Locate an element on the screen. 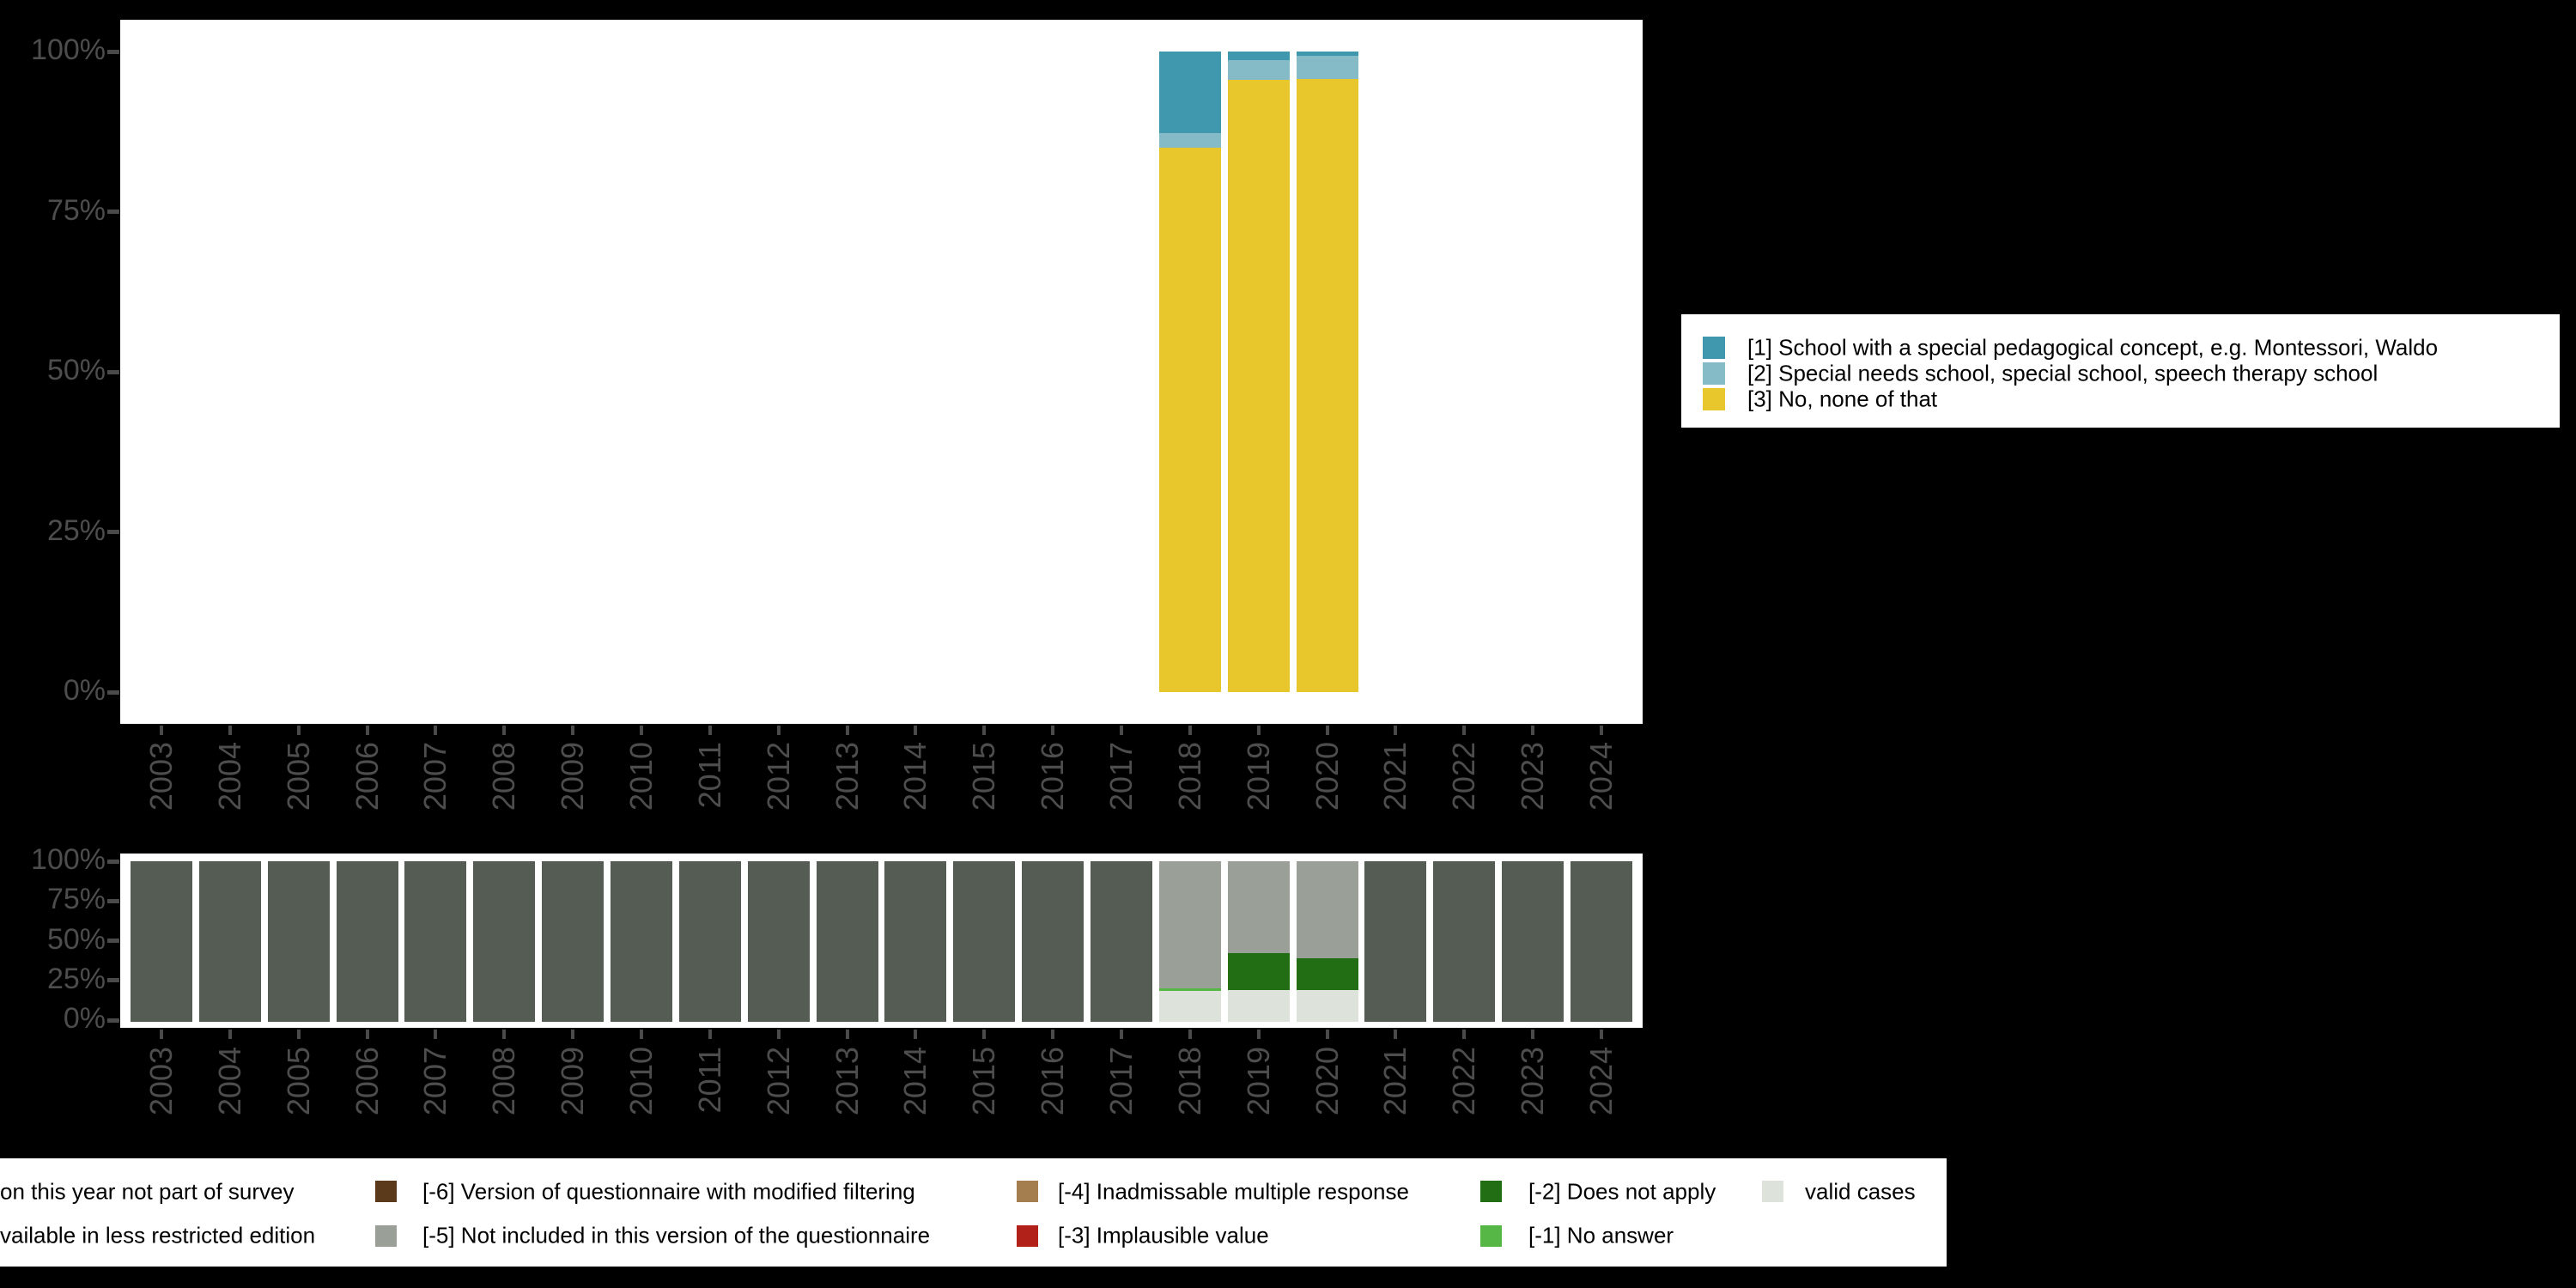 Image resolution: width=2576 pixels, height=1288 pixels. x-axis-label: 2020 is located at coordinates (1327, 1081).